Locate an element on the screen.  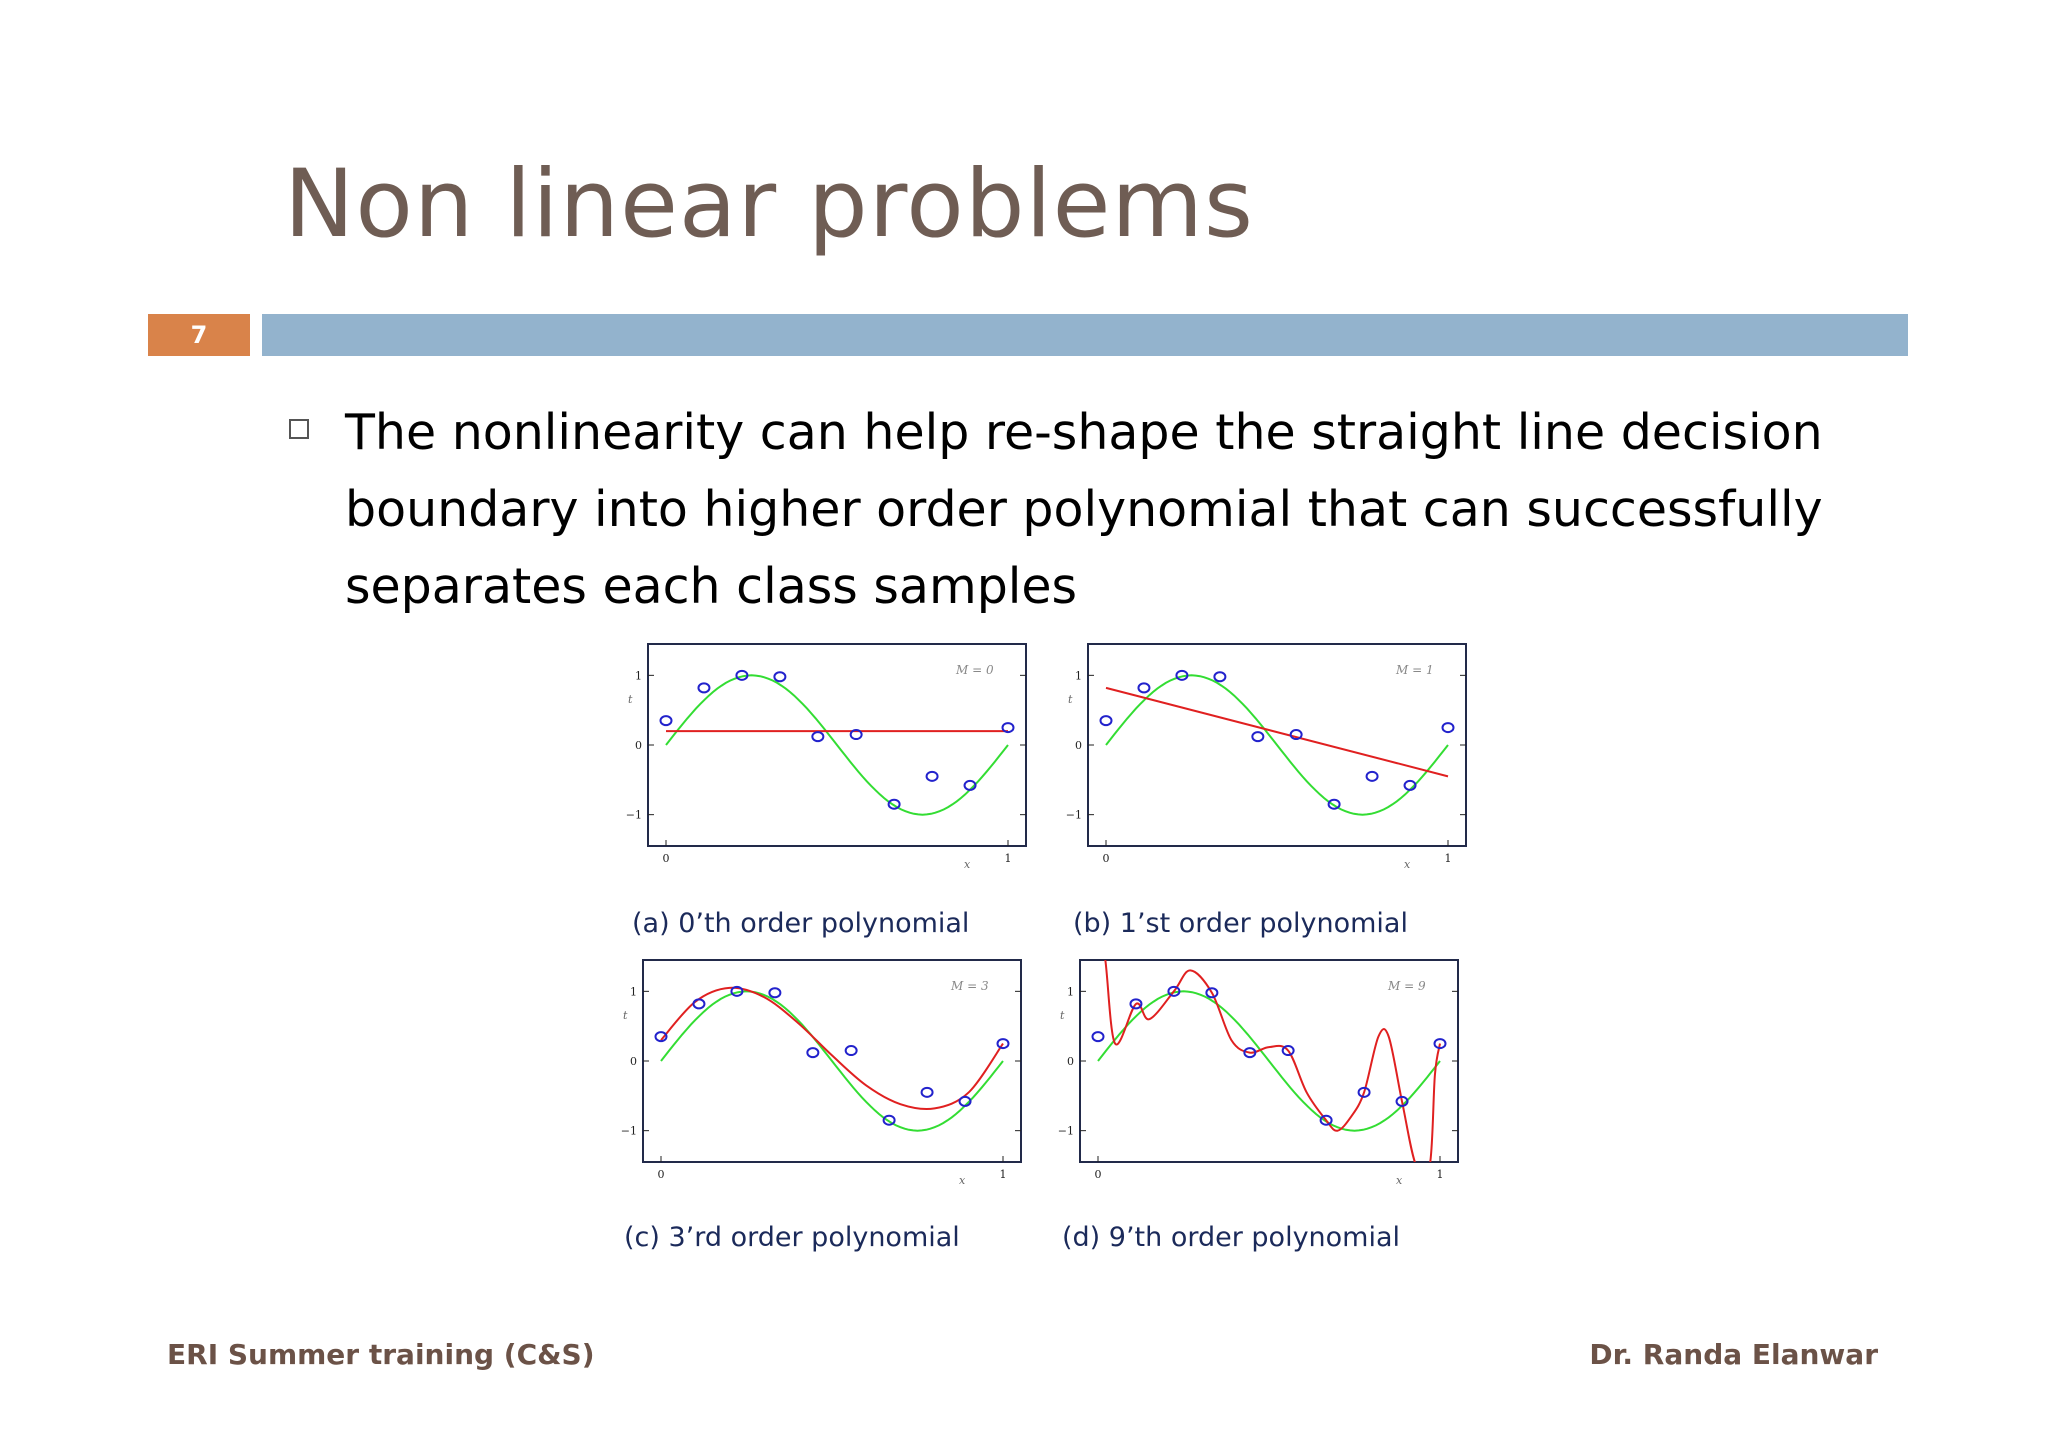
caption-a: (a) 0’th order polynomial is located at coordinates (801, 923).